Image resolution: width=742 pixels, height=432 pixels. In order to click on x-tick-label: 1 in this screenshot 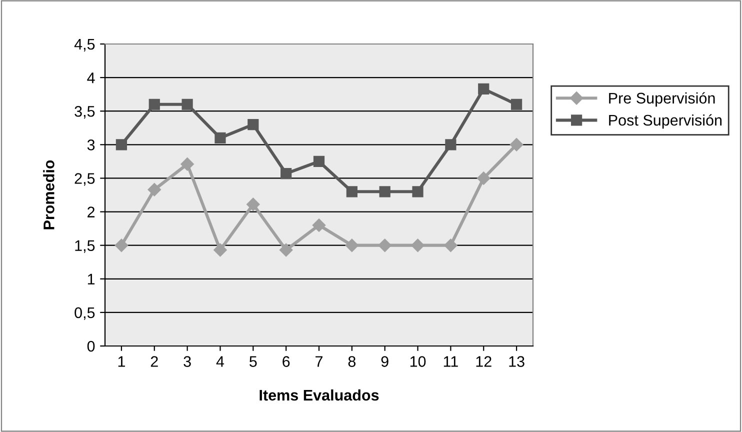, I will do `click(121, 361)`.